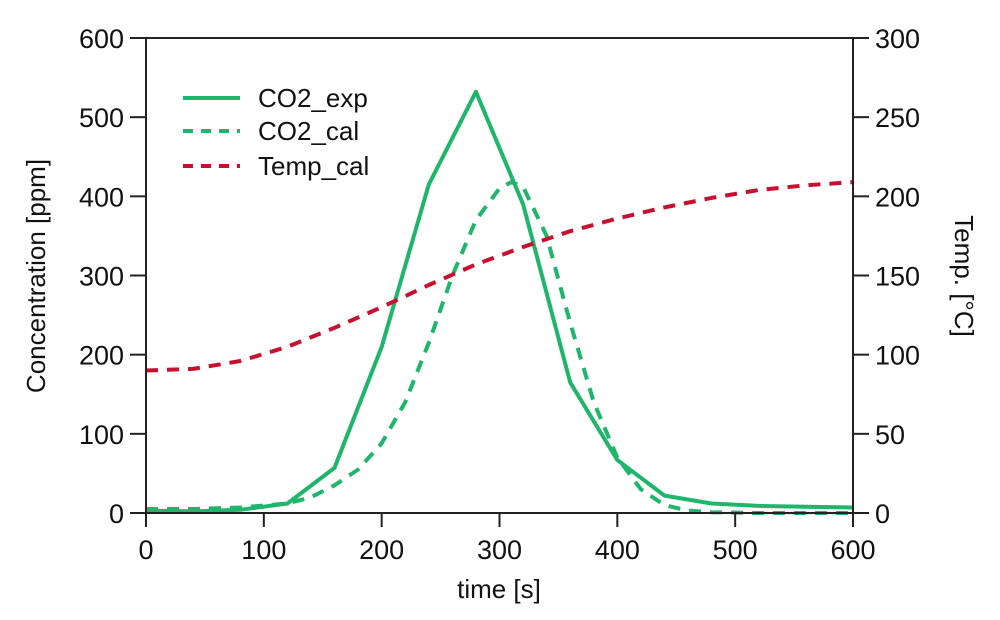  Describe the element at coordinates (116, 514) in the screenshot. I see `y-tick-label: 0` at that location.